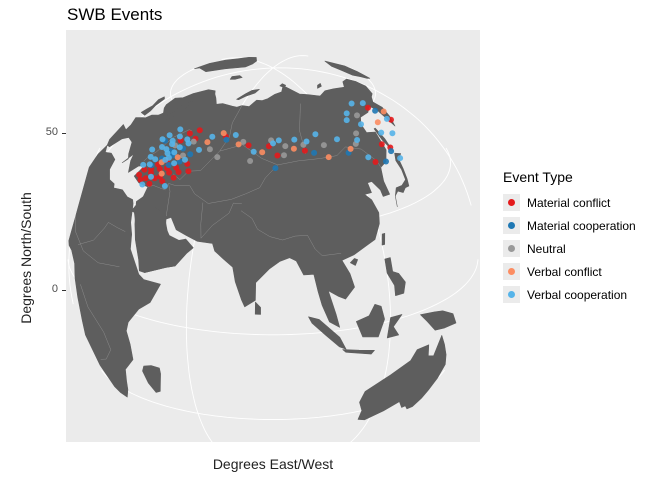  I want to click on legend-title: Event Type, so click(538, 177).